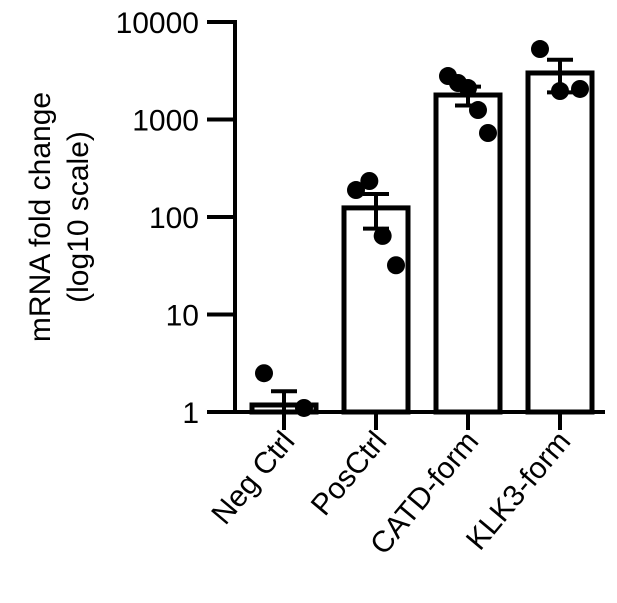  I want to click on y-tick-label: 1, so click(190, 413).